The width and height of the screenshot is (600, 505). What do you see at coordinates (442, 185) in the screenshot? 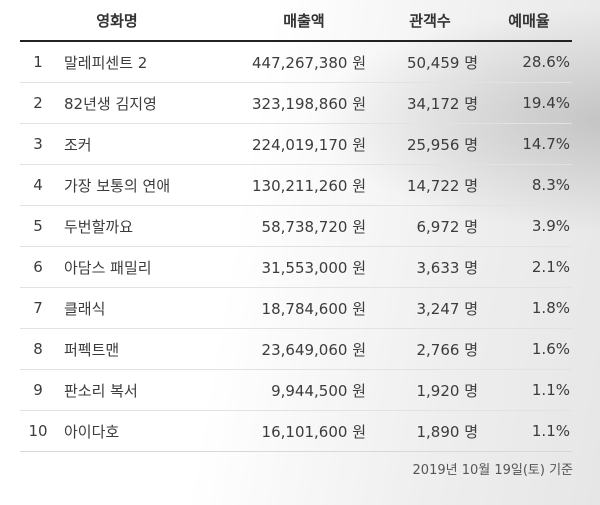
I see `audience-cell: 14,722 명` at bounding box center [442, 185].